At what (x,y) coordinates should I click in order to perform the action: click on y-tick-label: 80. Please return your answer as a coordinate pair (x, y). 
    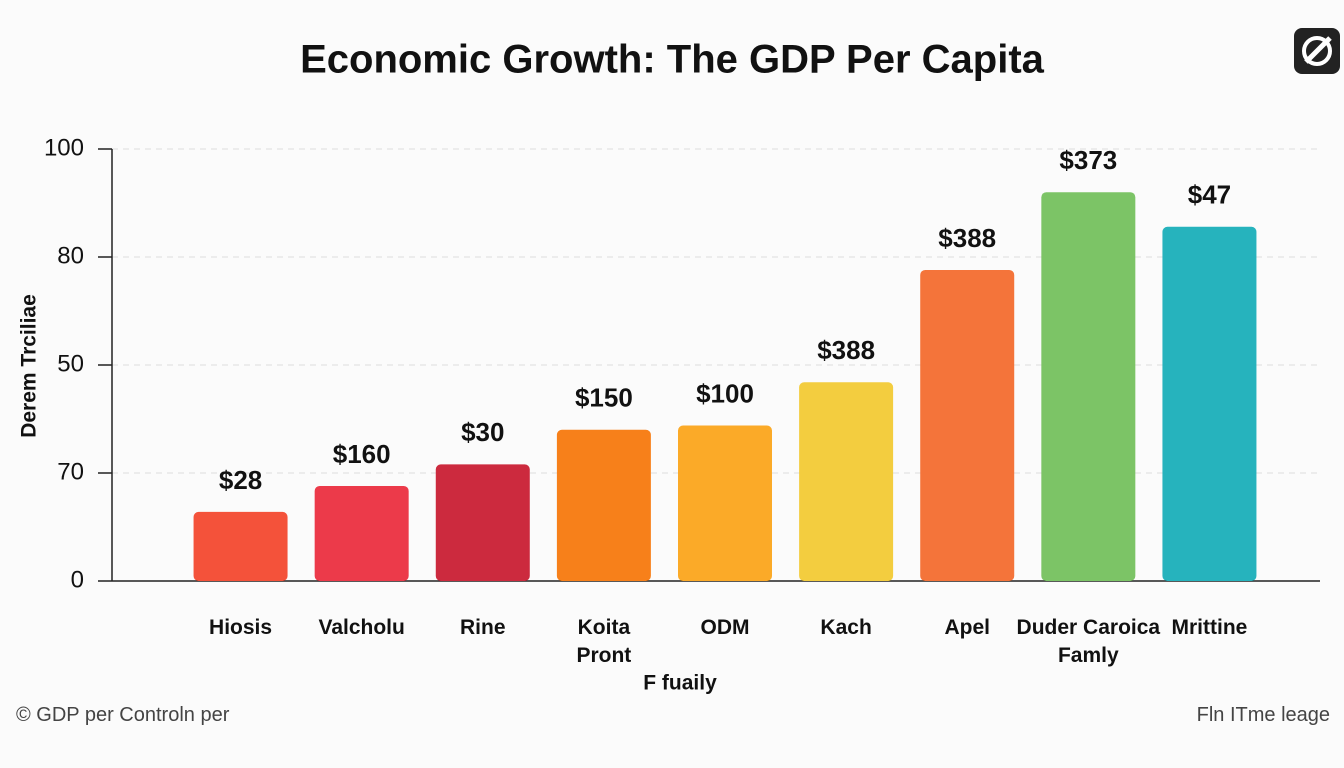
    Looking at the image, I should click on (70, 255).